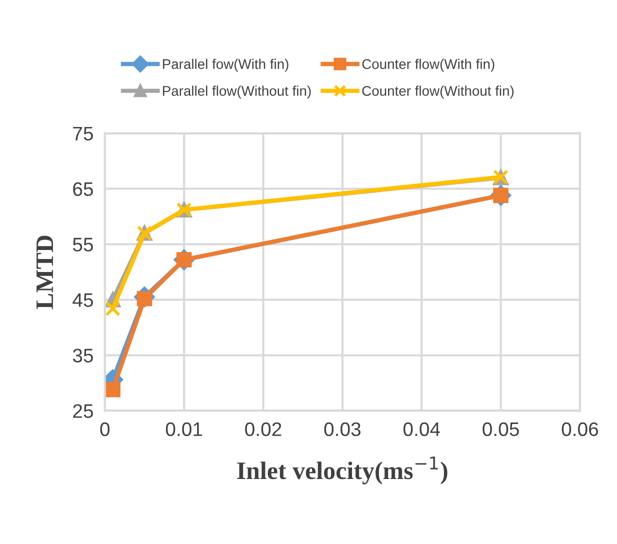  What do you see at coordinates (44, 273) in the screenshot?
I see `y-axis-title: LMTD` at bounding box center [44, 273].